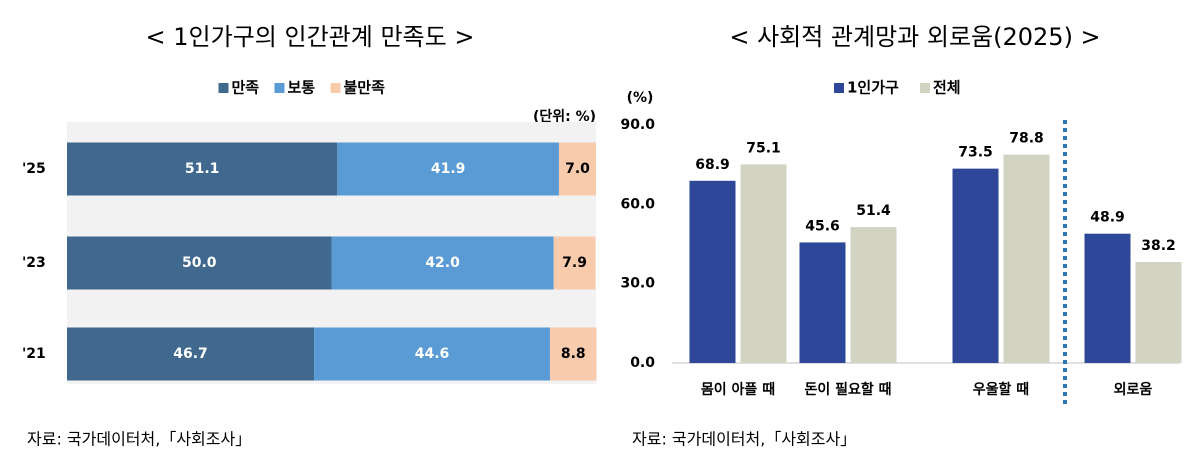  Describe the element at coordinates (1158, 246) in the screenshot. I see `value-label: 38.2` at that location.